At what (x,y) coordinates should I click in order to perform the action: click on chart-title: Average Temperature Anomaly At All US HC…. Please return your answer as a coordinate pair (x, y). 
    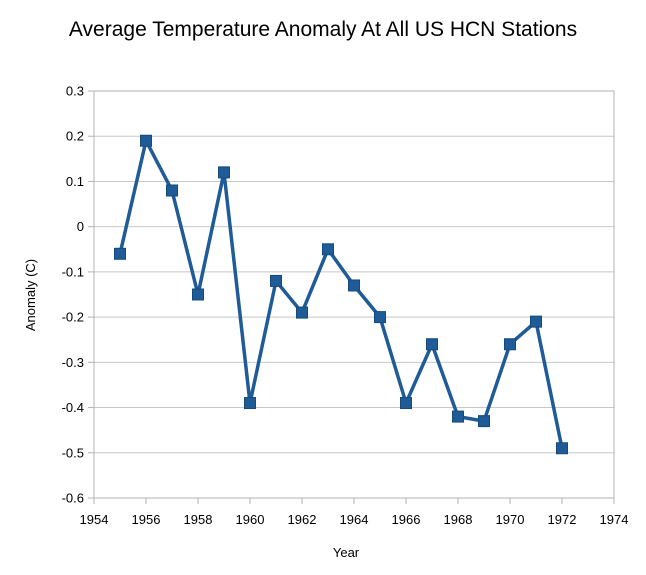
    Looking at the image, I should click on (323, 29).